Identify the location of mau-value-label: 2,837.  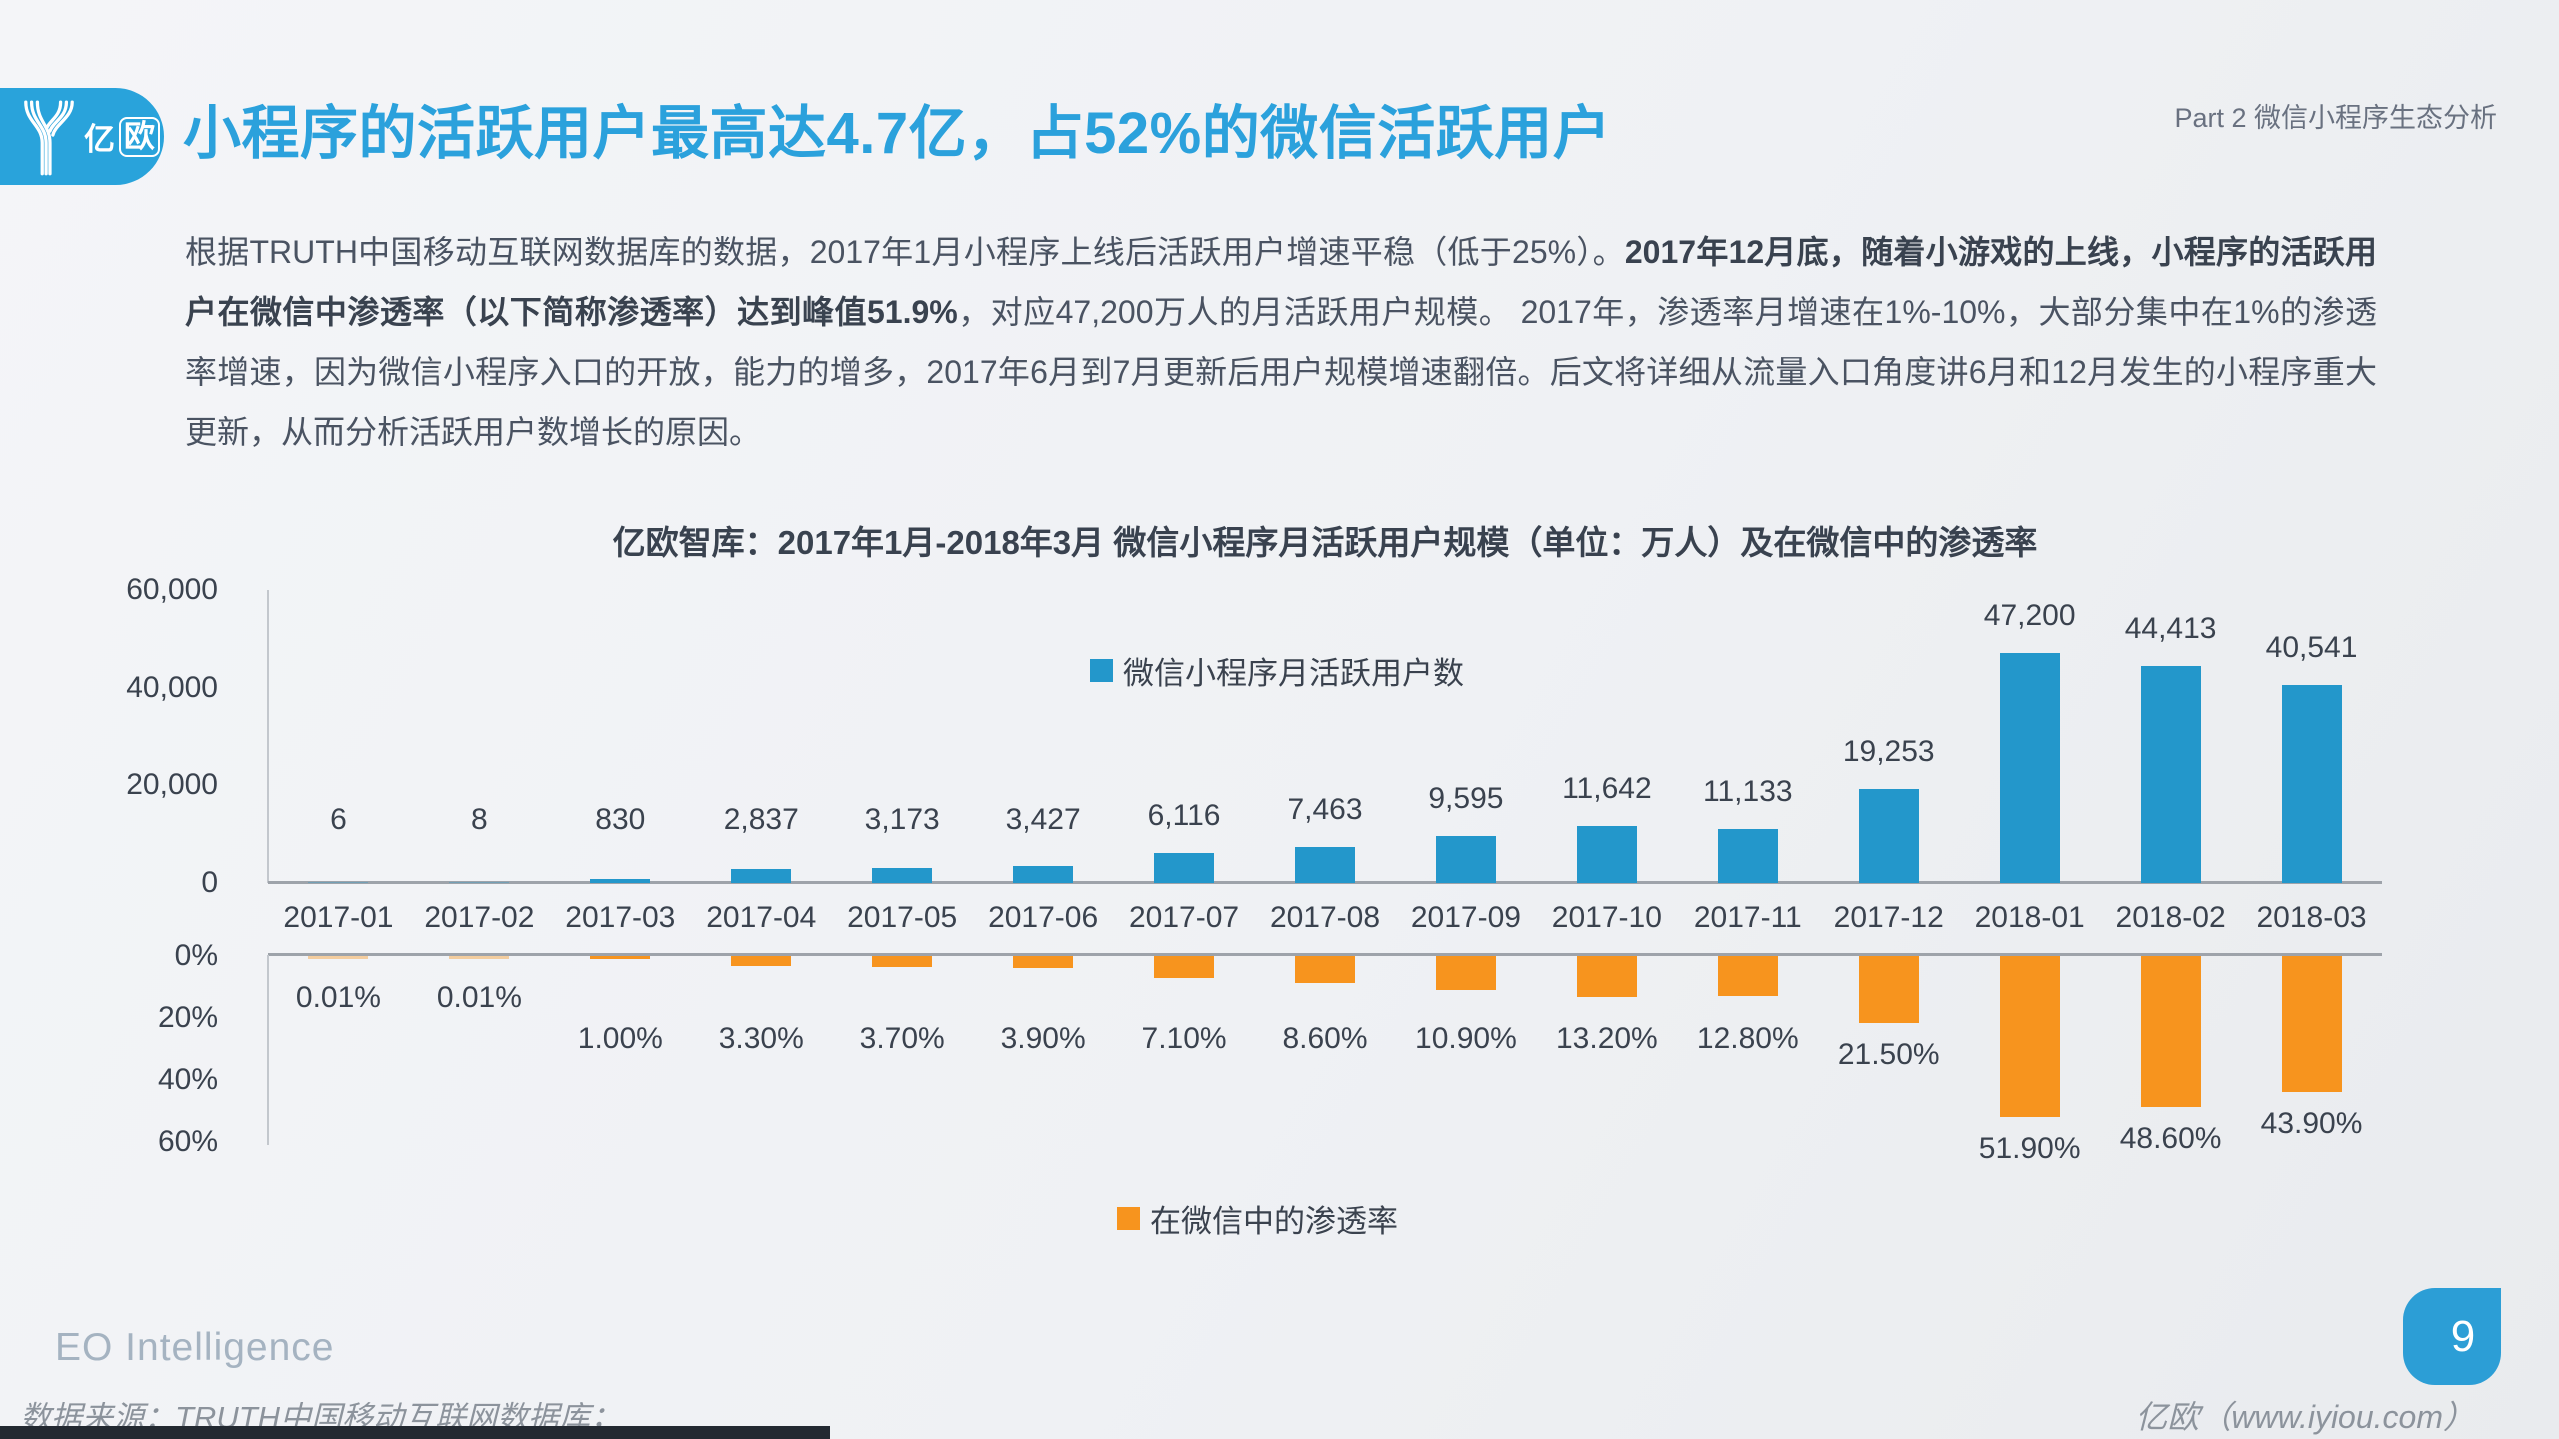
(761, 819).